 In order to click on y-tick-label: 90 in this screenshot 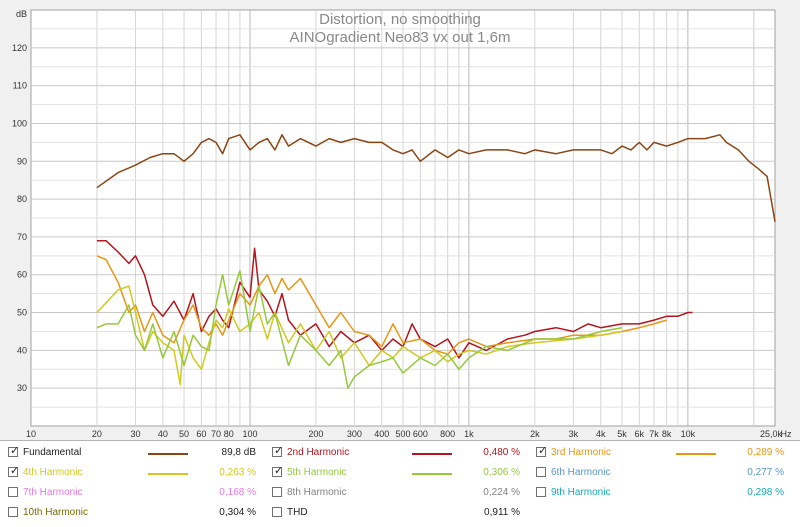, I will do `click(22, 161)`.